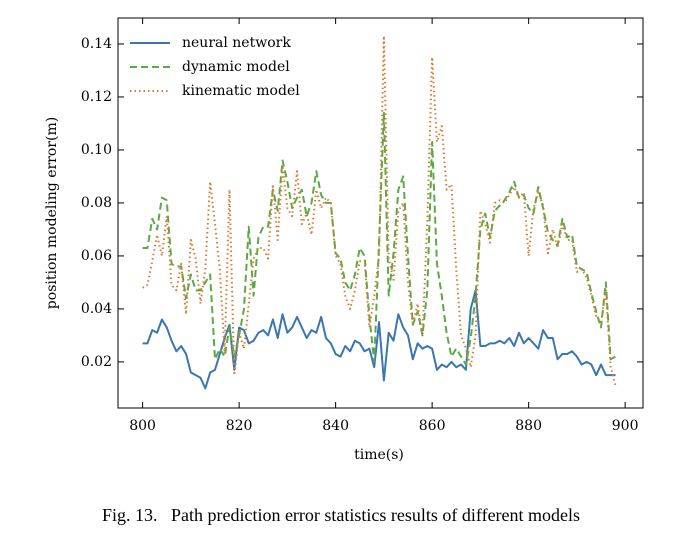 The image size is (682, 537). Describe the element at coordinates (241, 91) in the screenshot. I see `legend-label: kinematic model` at that location.